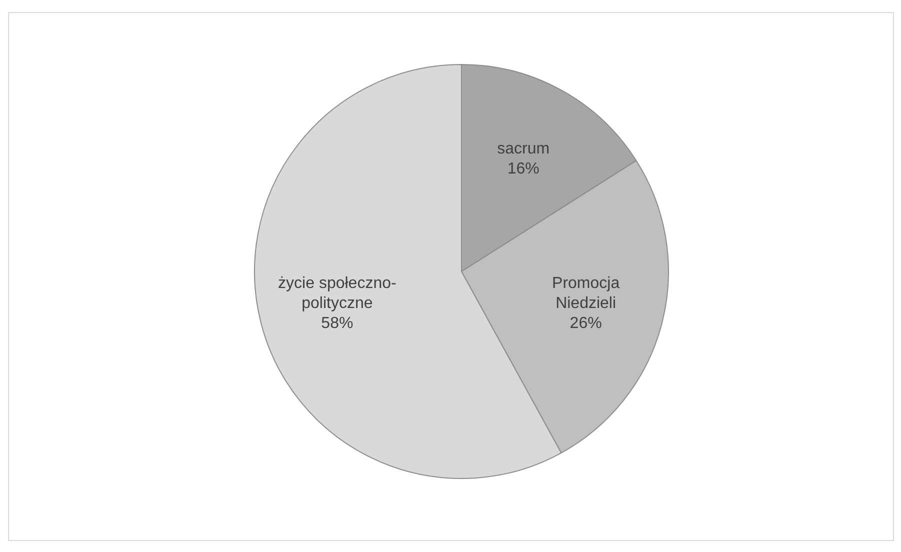  What do you see at coordinates (586, 293) in the screenshot?
I see `slice-label: Promocja Niedzieli` at bounding box center [586, 293].